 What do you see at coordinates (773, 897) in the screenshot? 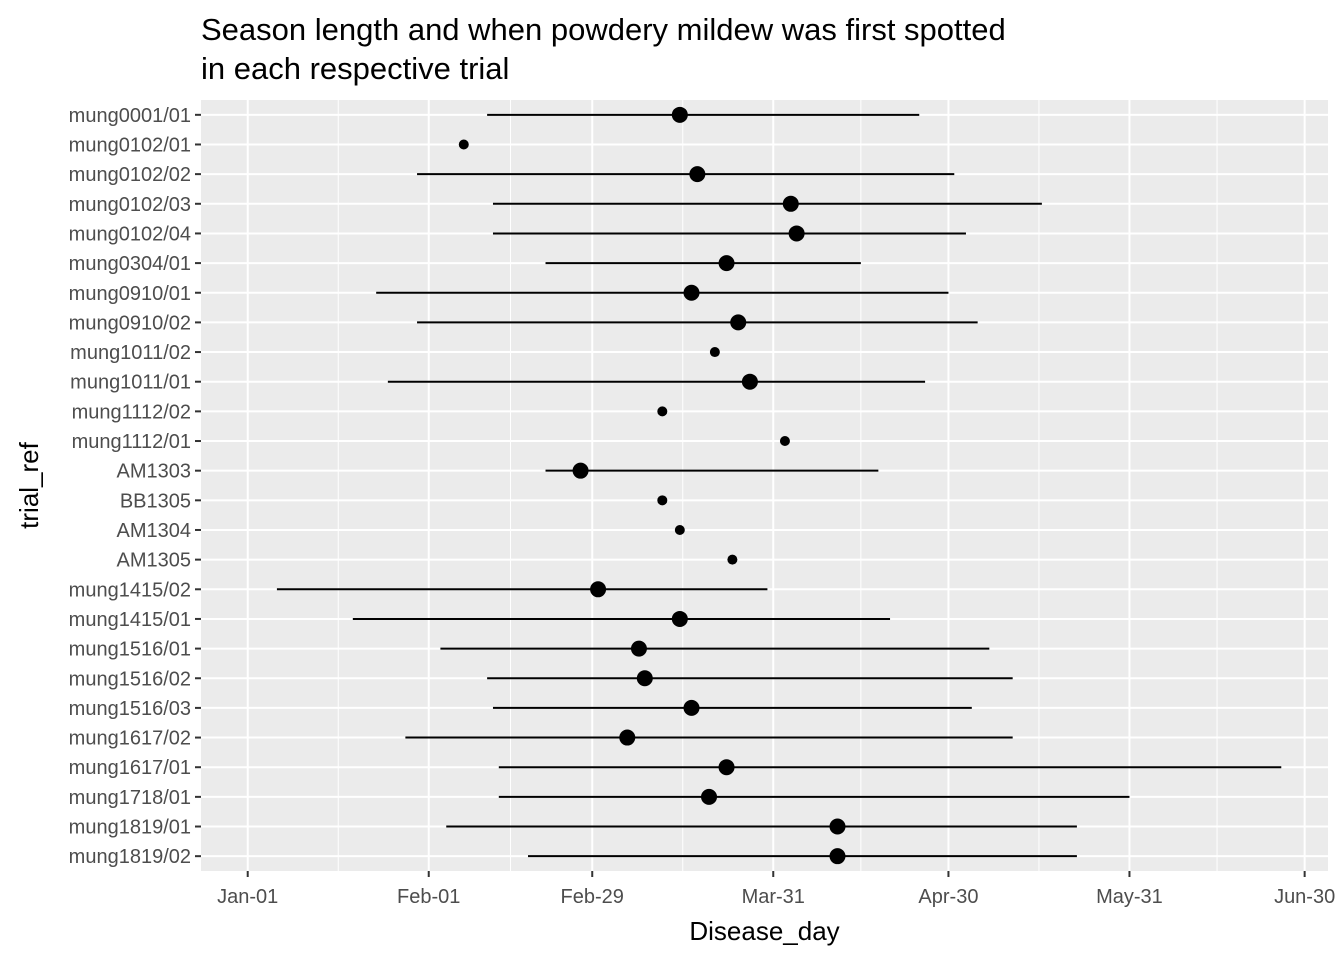
I see `x-tick-label: Mar-31` at bounding box center [773, 897].